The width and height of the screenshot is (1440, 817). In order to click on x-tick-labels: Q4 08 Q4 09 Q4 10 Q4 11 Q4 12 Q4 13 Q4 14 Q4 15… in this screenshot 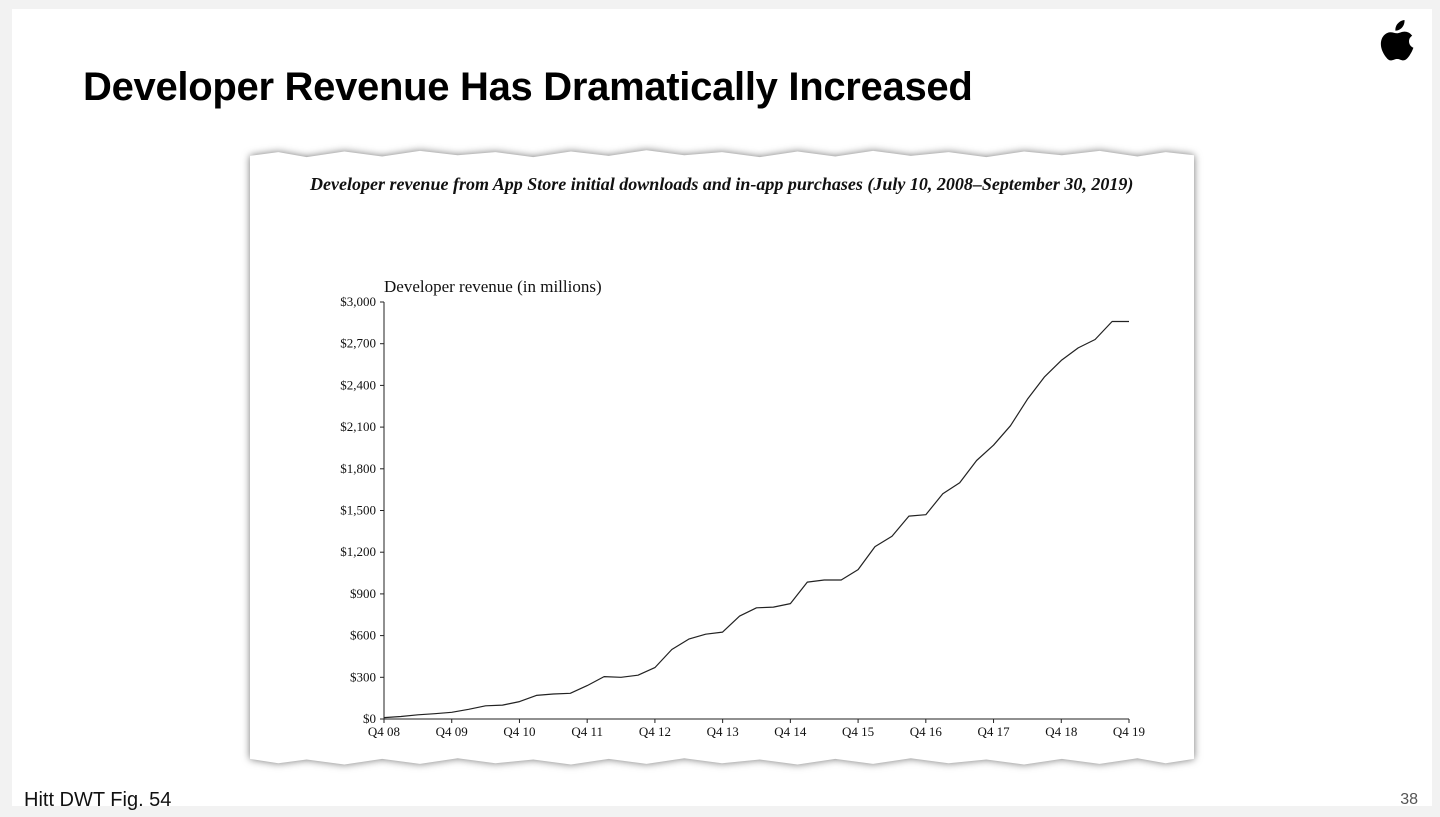, I will do `click(756, 729)`.